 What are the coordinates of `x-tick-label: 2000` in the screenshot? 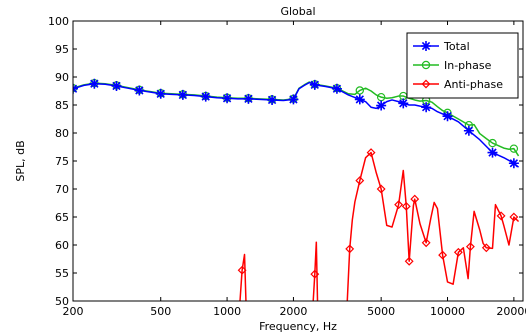 It's located at (293, 311).